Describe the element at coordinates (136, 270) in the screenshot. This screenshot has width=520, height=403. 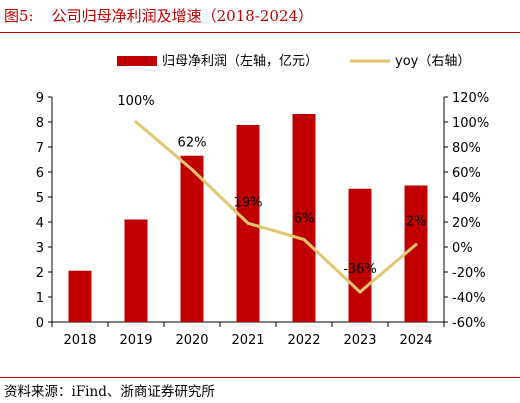
I see `bar-2019` at that location.